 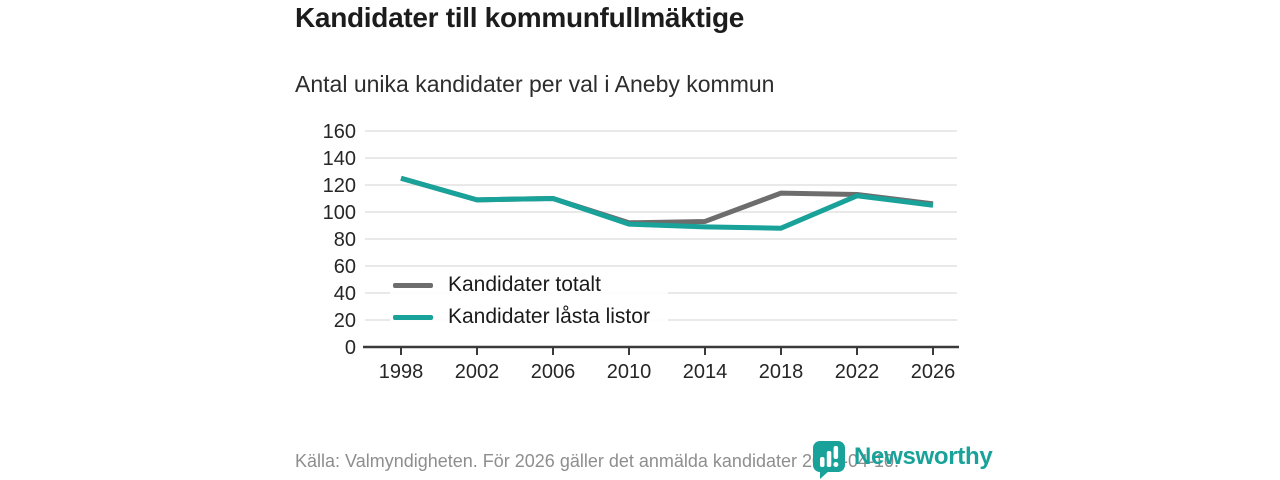 What do you see at coordinates (933, 372) in the screenshot?
I see `x-tick-label: 2026` at bounding box center [933, 372].